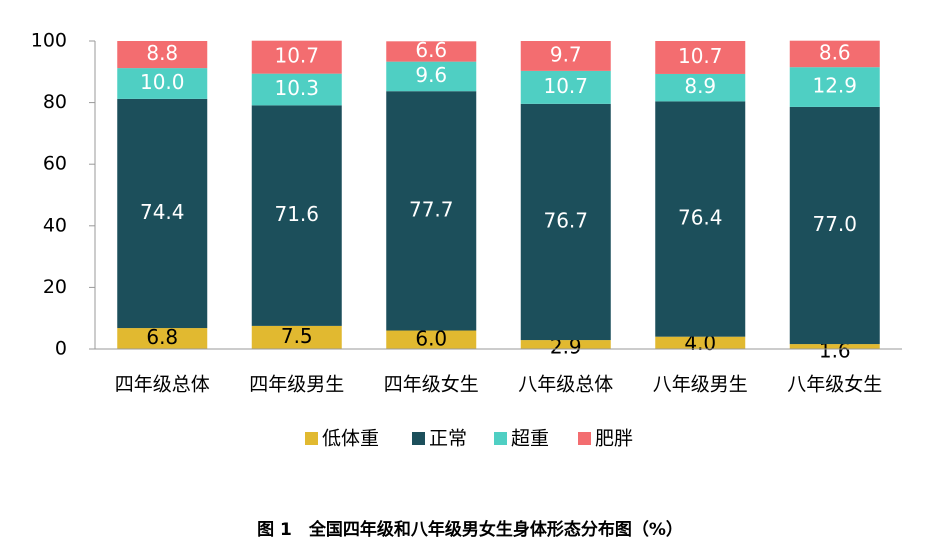 The height and width of the screenshot is (552, 938). What do you see at coordinates (55, 225) in the screenshot?
I see `y-tick-label: 40` at bounding box center [55, 225].